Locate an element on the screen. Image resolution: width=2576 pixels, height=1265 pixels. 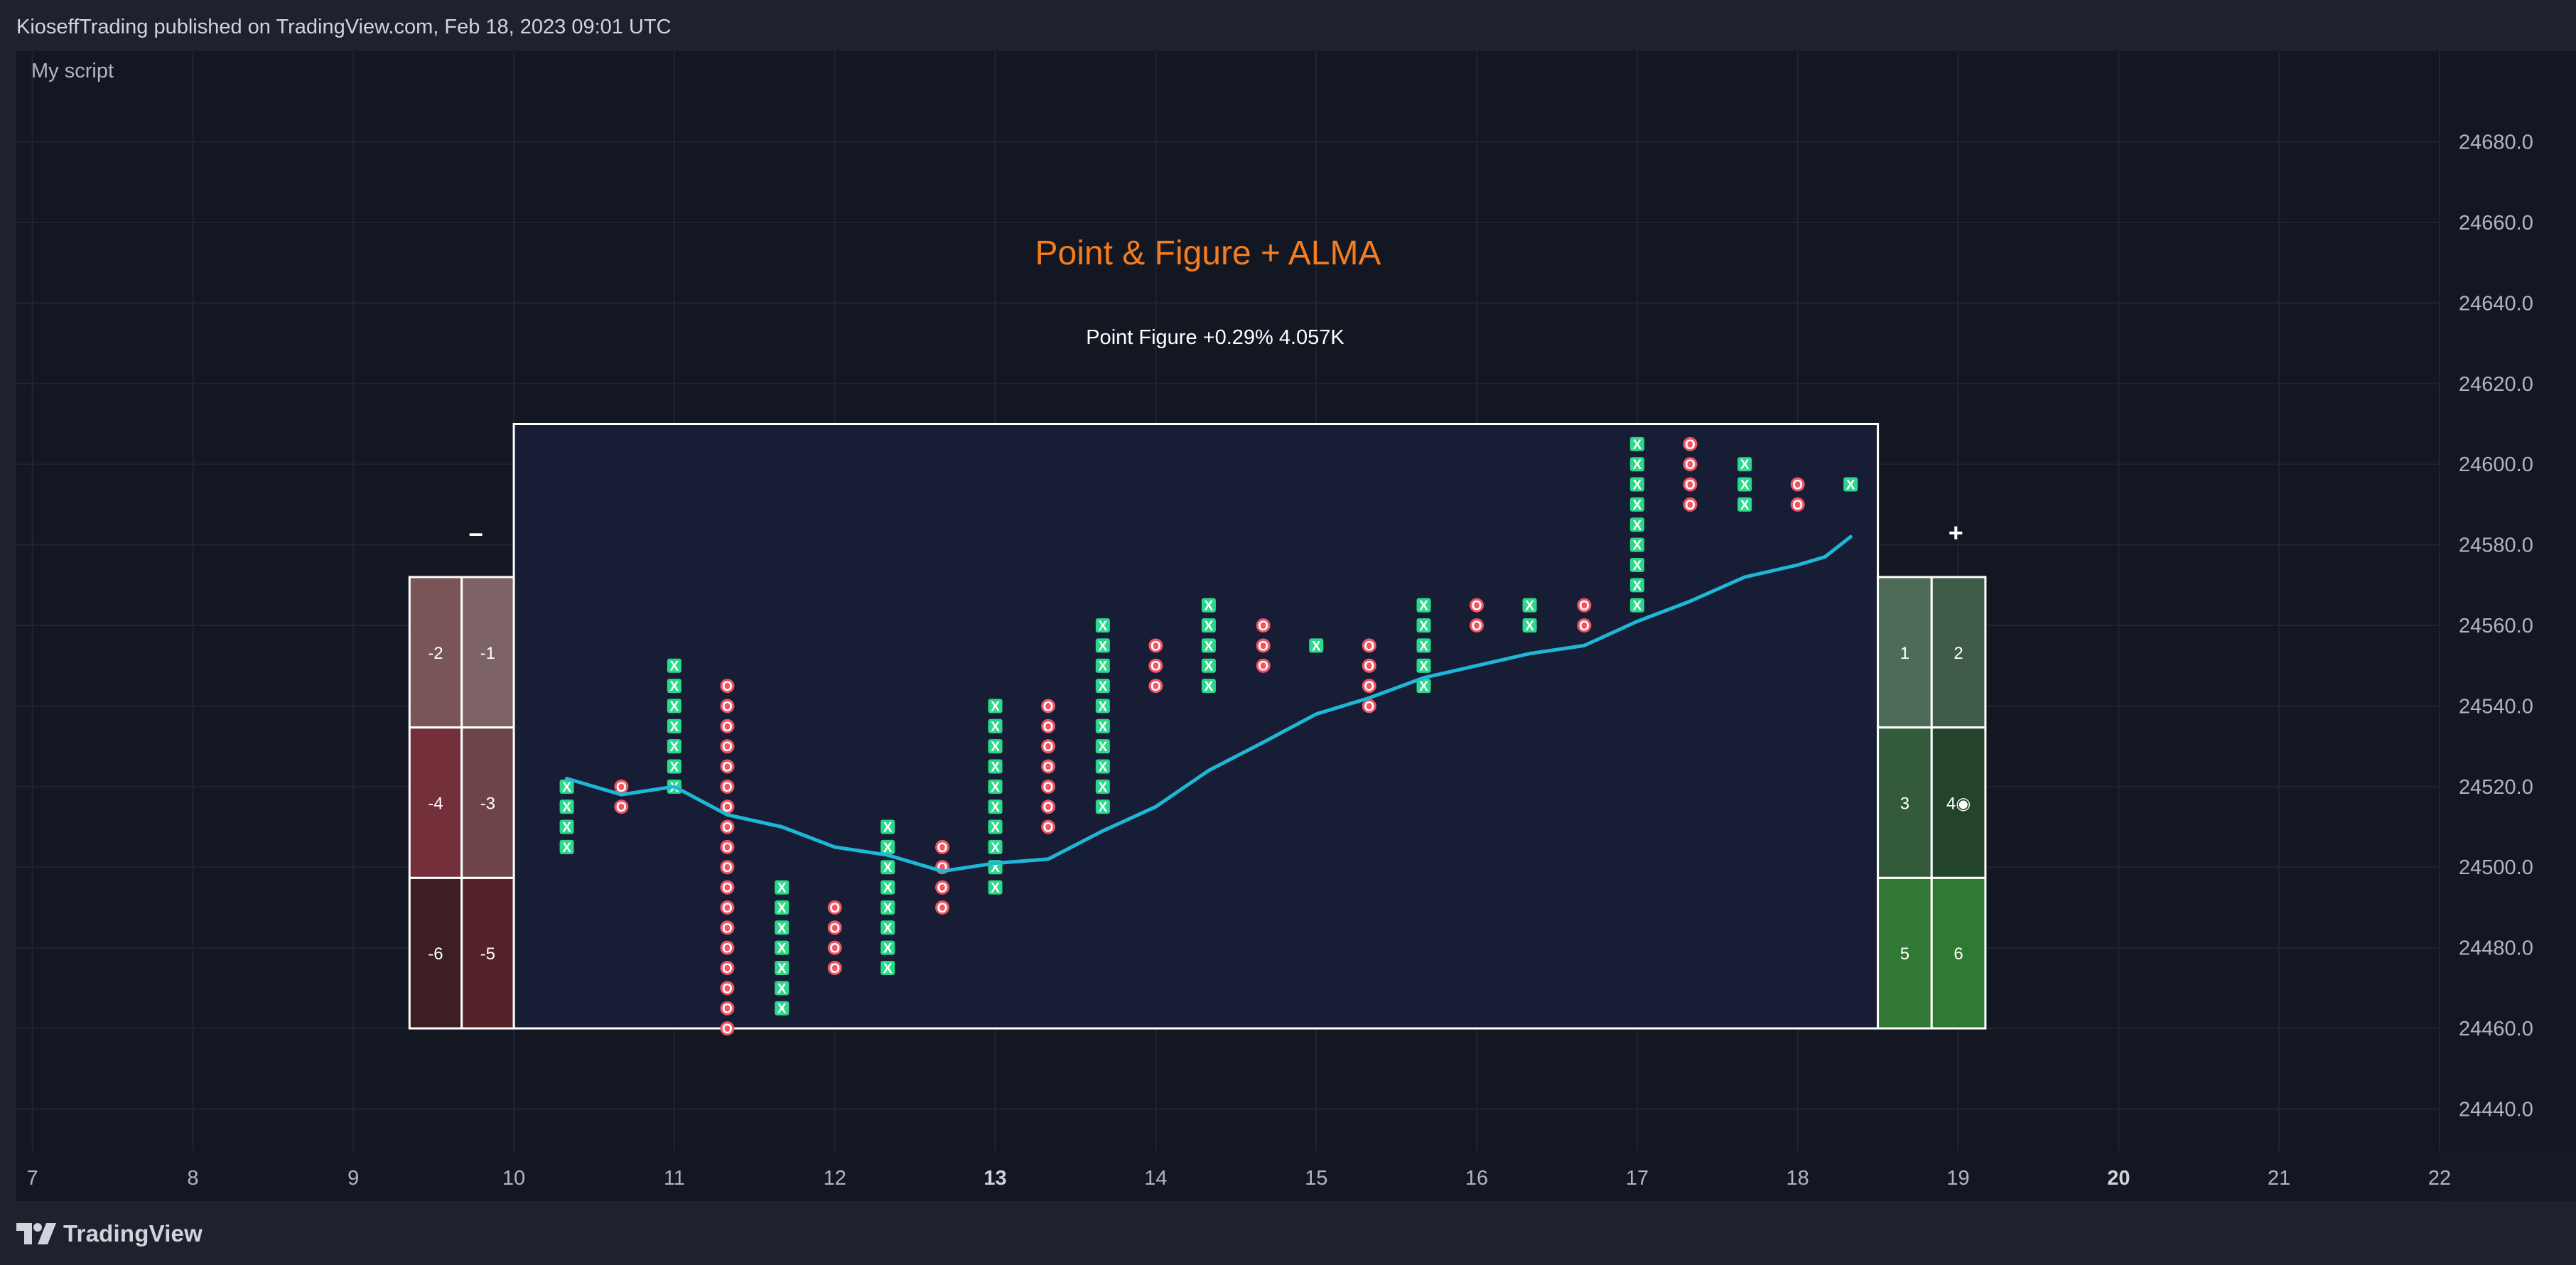
footer-bar is located at coordinates (1288, 1233).